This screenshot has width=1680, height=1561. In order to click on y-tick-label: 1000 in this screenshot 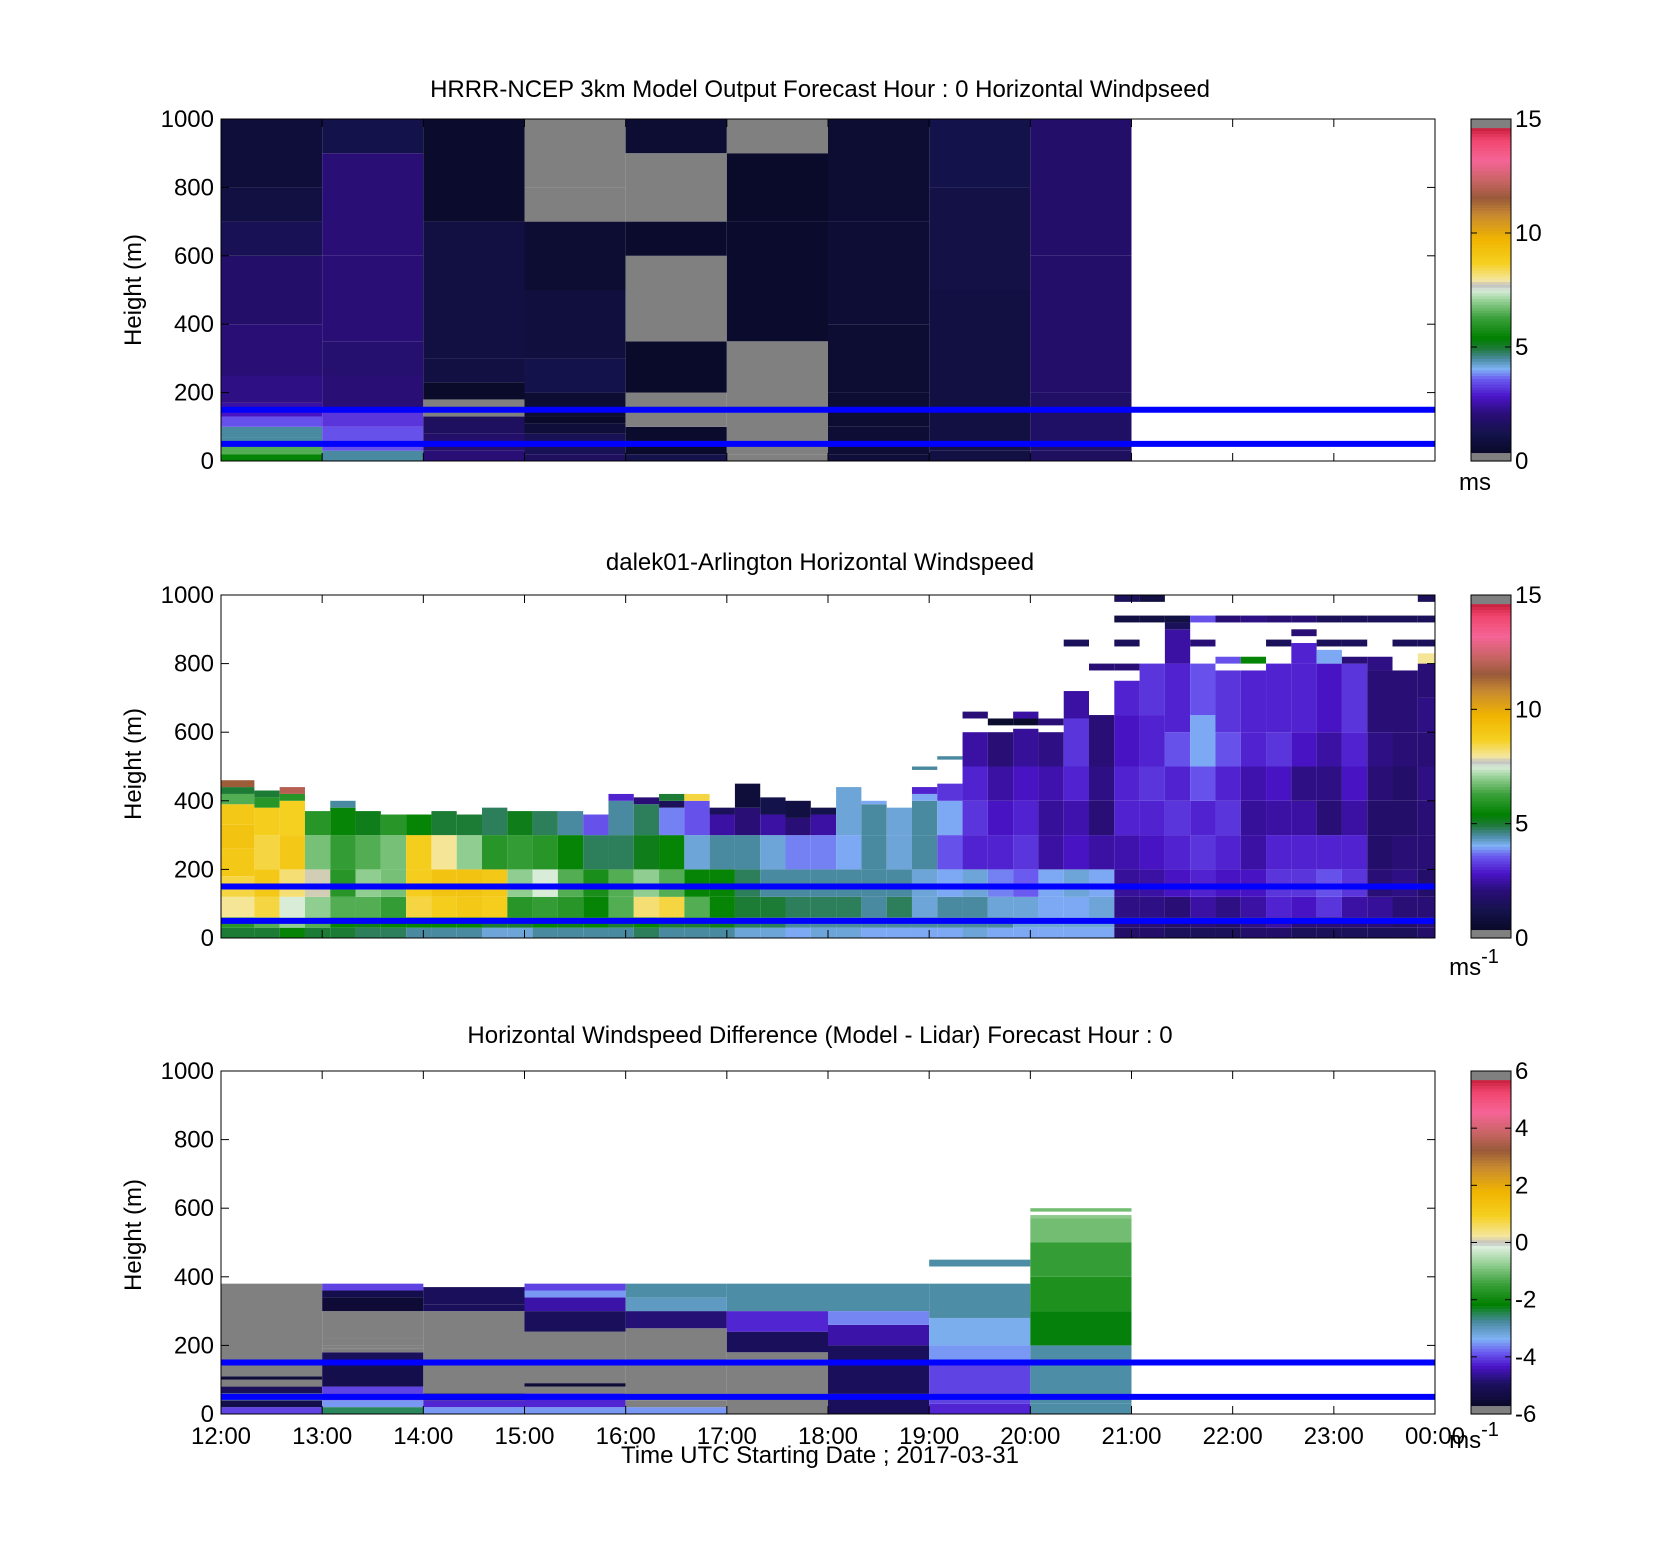, I will do `click(187, 119)`.